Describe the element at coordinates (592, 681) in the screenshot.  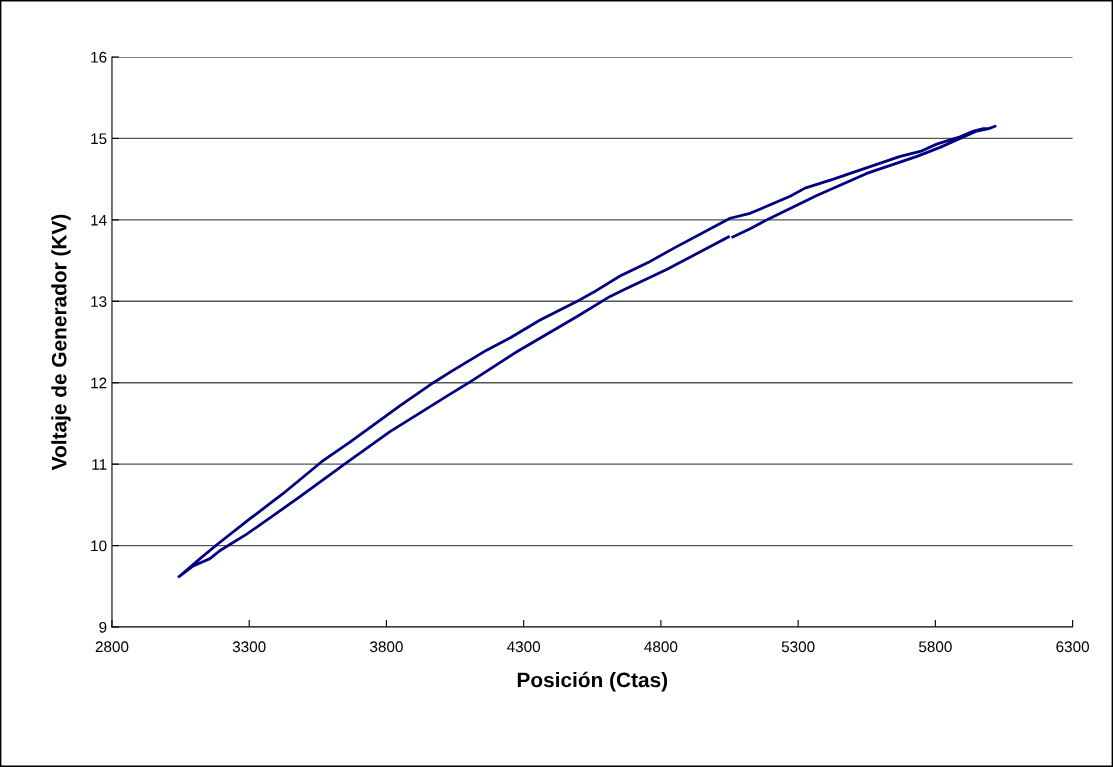
I see `x-axis-title: Posición (Ctas)` at that location.